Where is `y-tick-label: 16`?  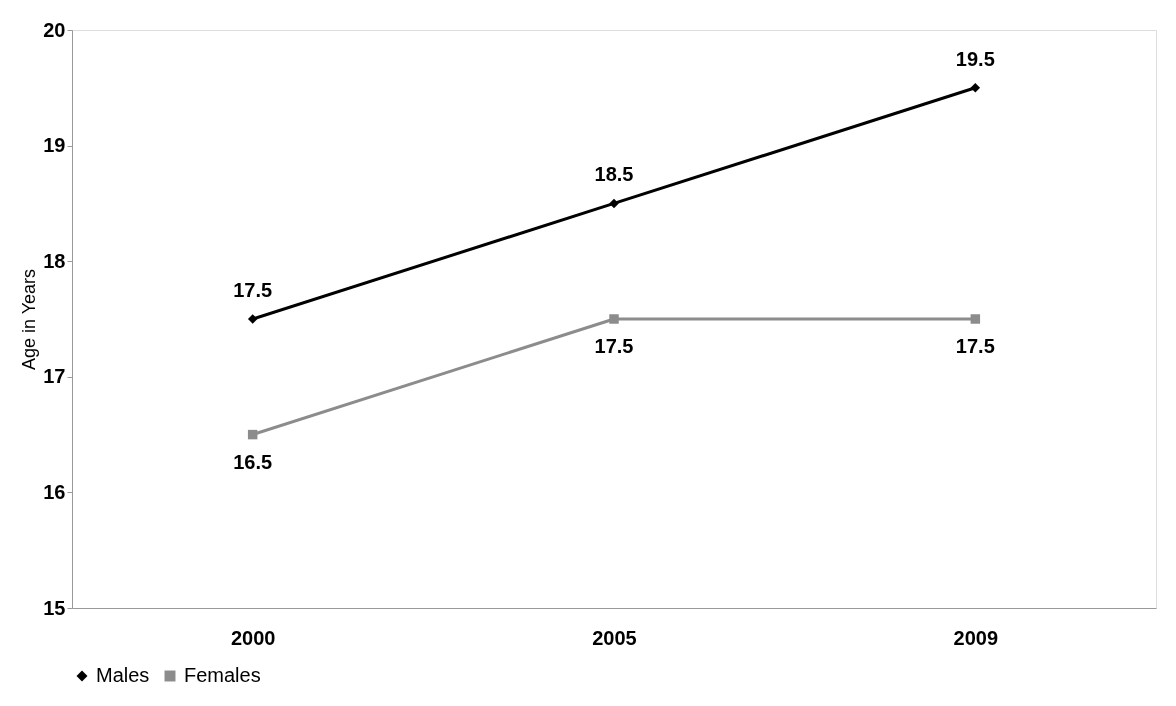
y-tick-label: 16 is located at coordinates (54, 491).